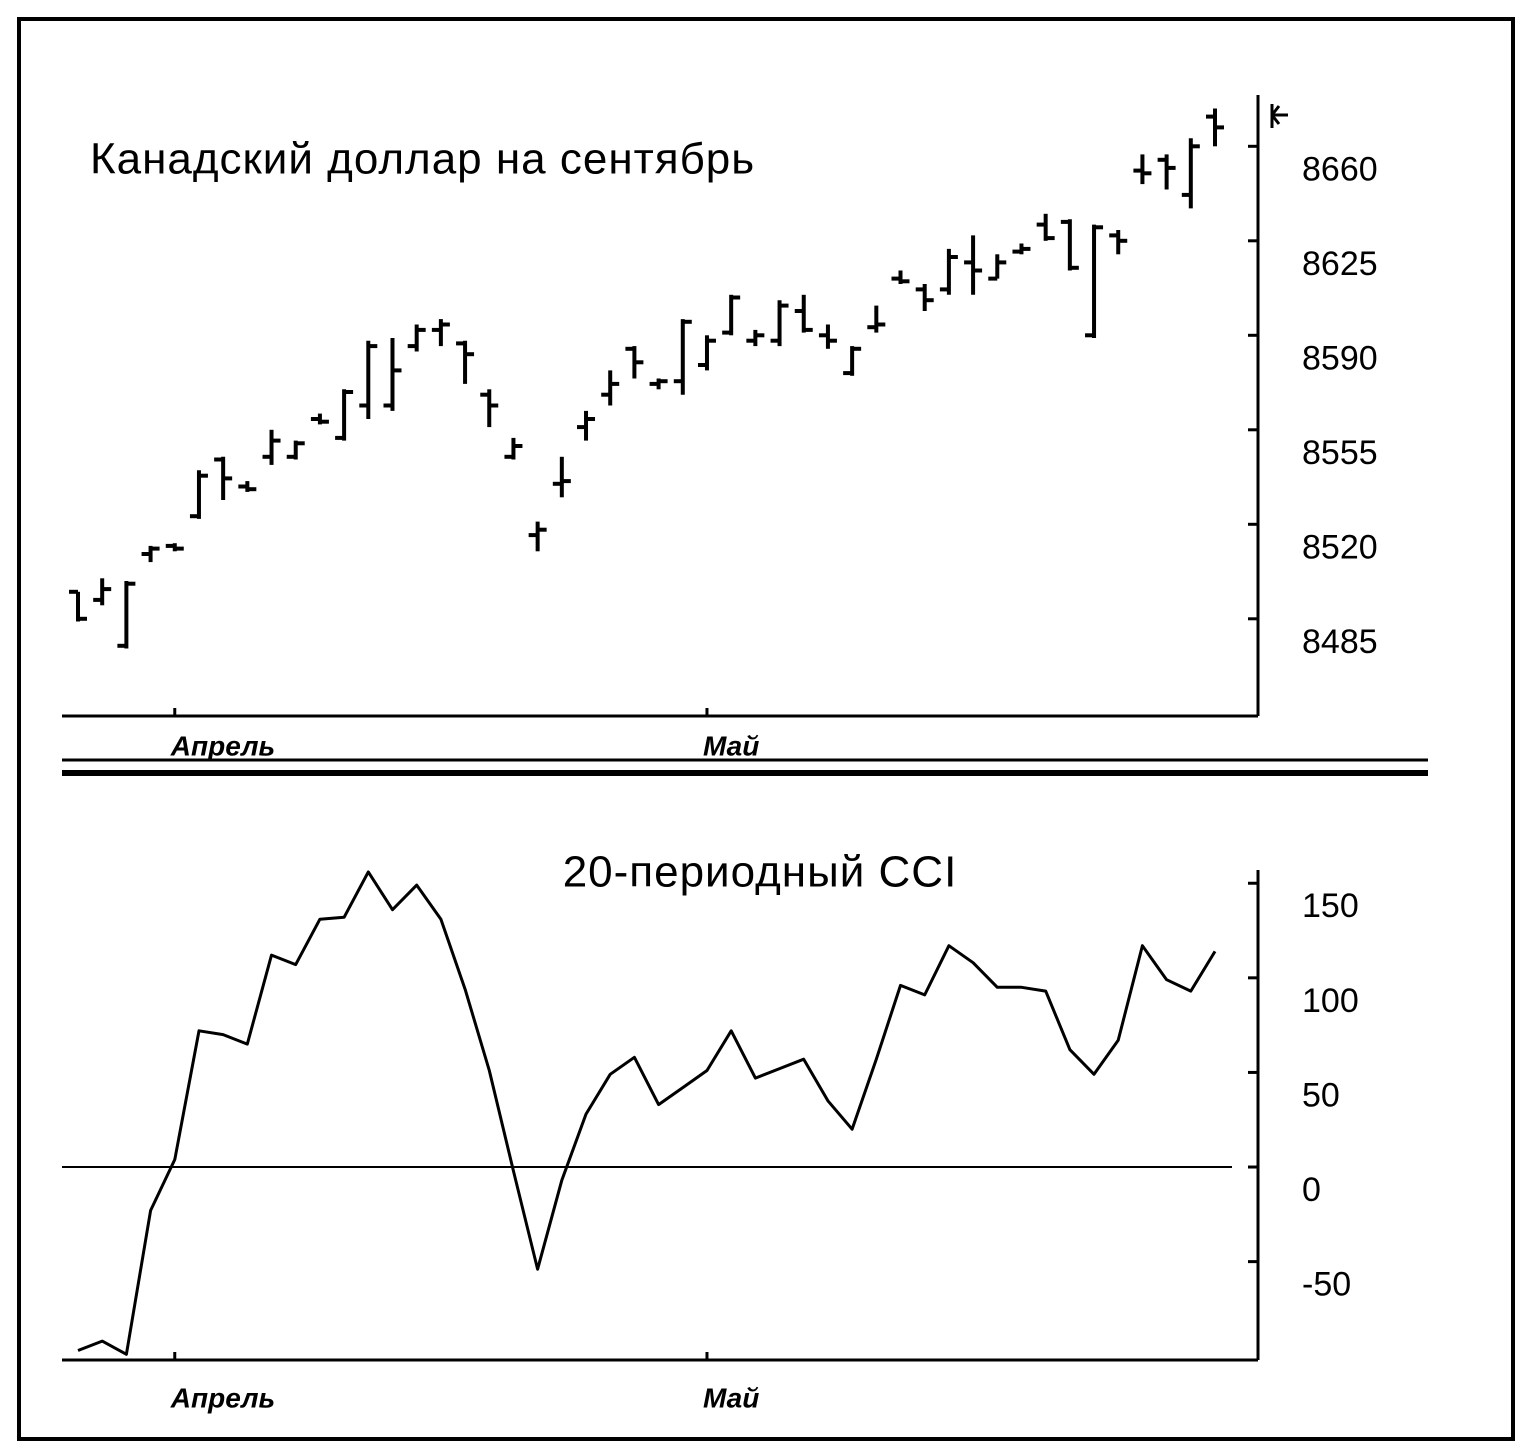 The width and height of the screenshot is (1532, 1456). Describe the element at coordinates (1330, 1001) in the screenshot. I see `y-tick-label: 100` at that location.